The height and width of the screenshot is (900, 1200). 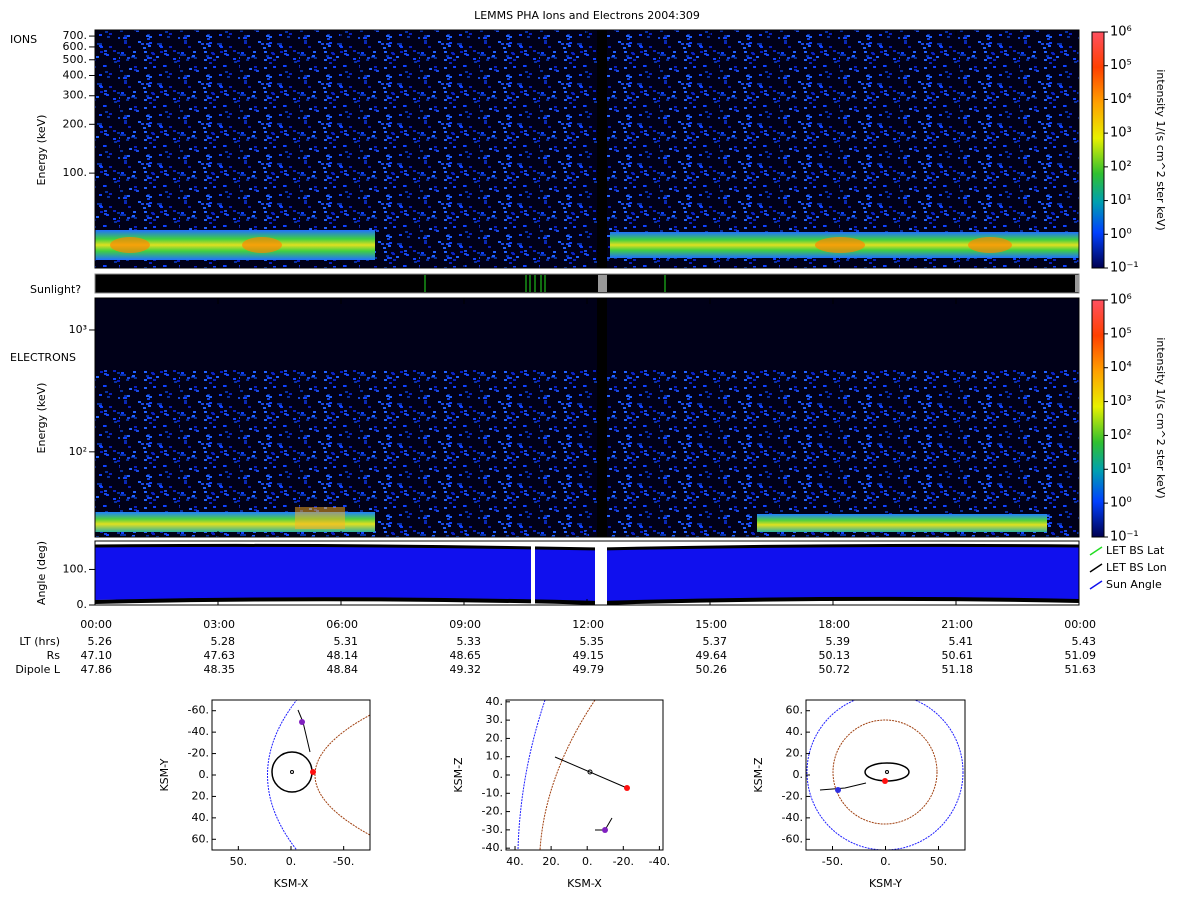 What do you see at coordinates (659, 861) in the screenshot?
I see `x-tick-label: -40.` at bounding box center [659, 861].